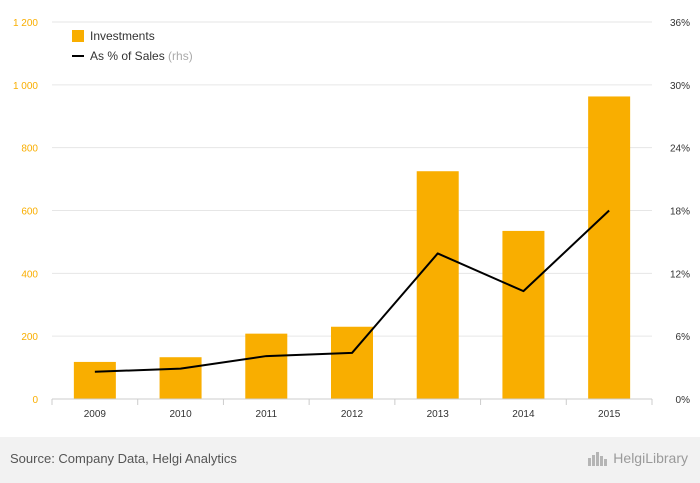 The width and height of the screenshot is (700, 483). Describe the element at coordinates (29, 212) in the screenshot. I see `left-tick-label: 600` at that location.